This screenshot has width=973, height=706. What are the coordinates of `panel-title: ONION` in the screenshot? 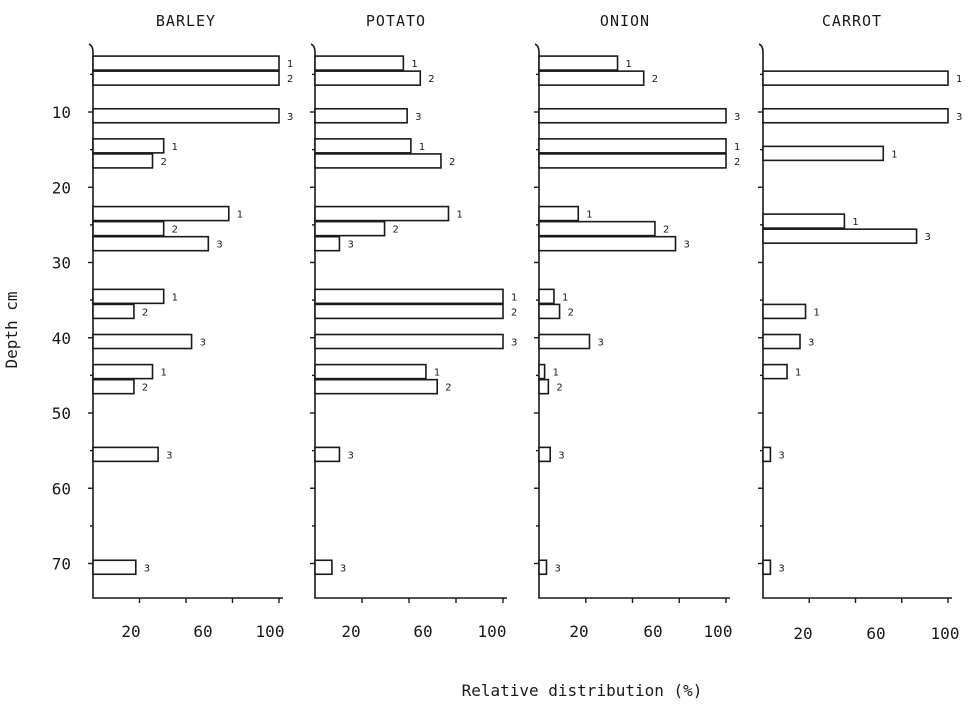 It's located at (625, 21).